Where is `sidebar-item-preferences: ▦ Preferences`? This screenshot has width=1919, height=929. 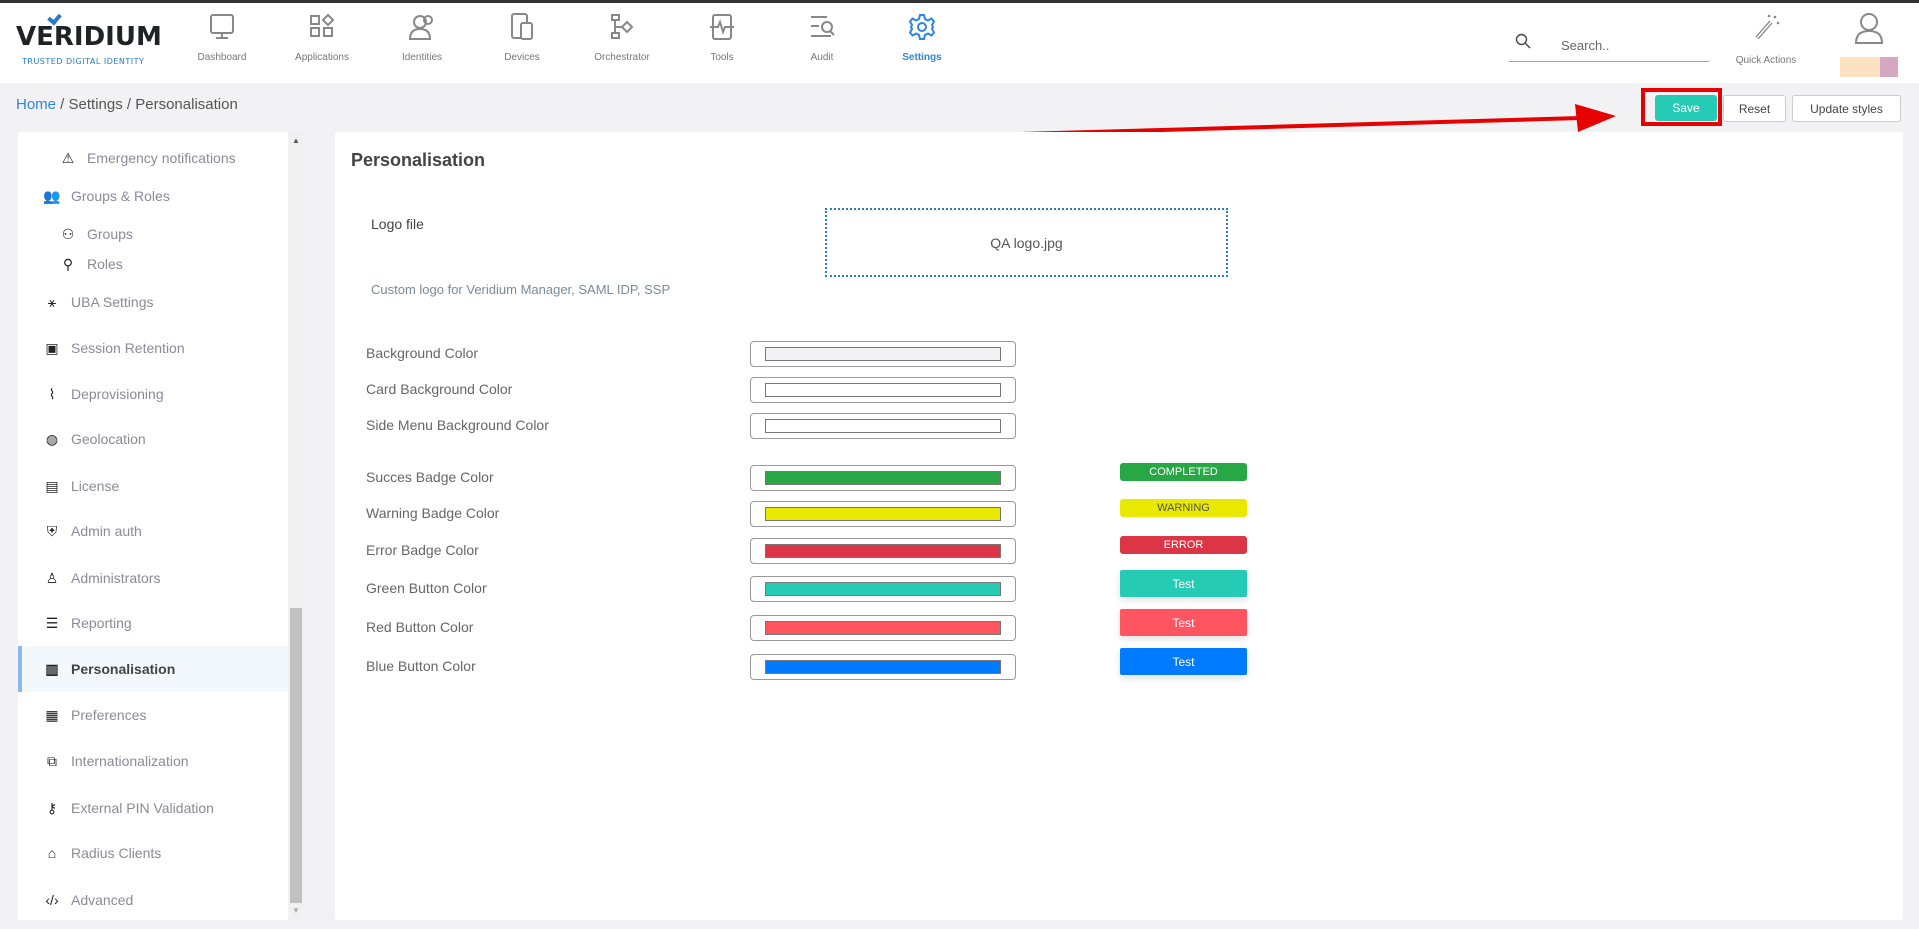
sidebar-item-preferences: ▦ Preferences is located at coordinates (153, 715).